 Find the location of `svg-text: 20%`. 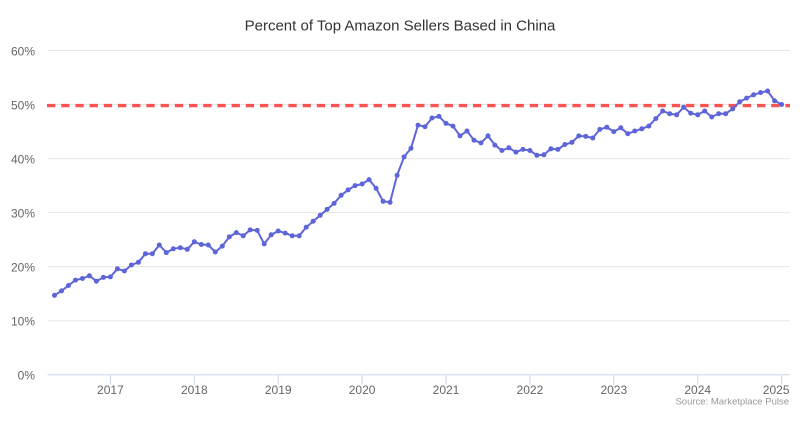

svg-text: 20% is located at coordinates (23, 268).